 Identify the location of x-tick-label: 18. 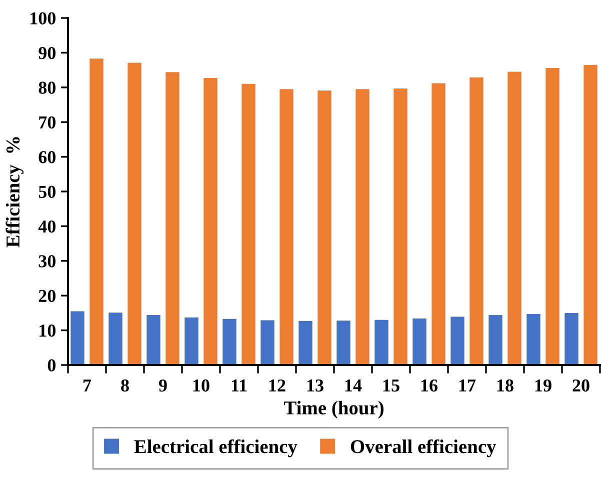
(505, 385).